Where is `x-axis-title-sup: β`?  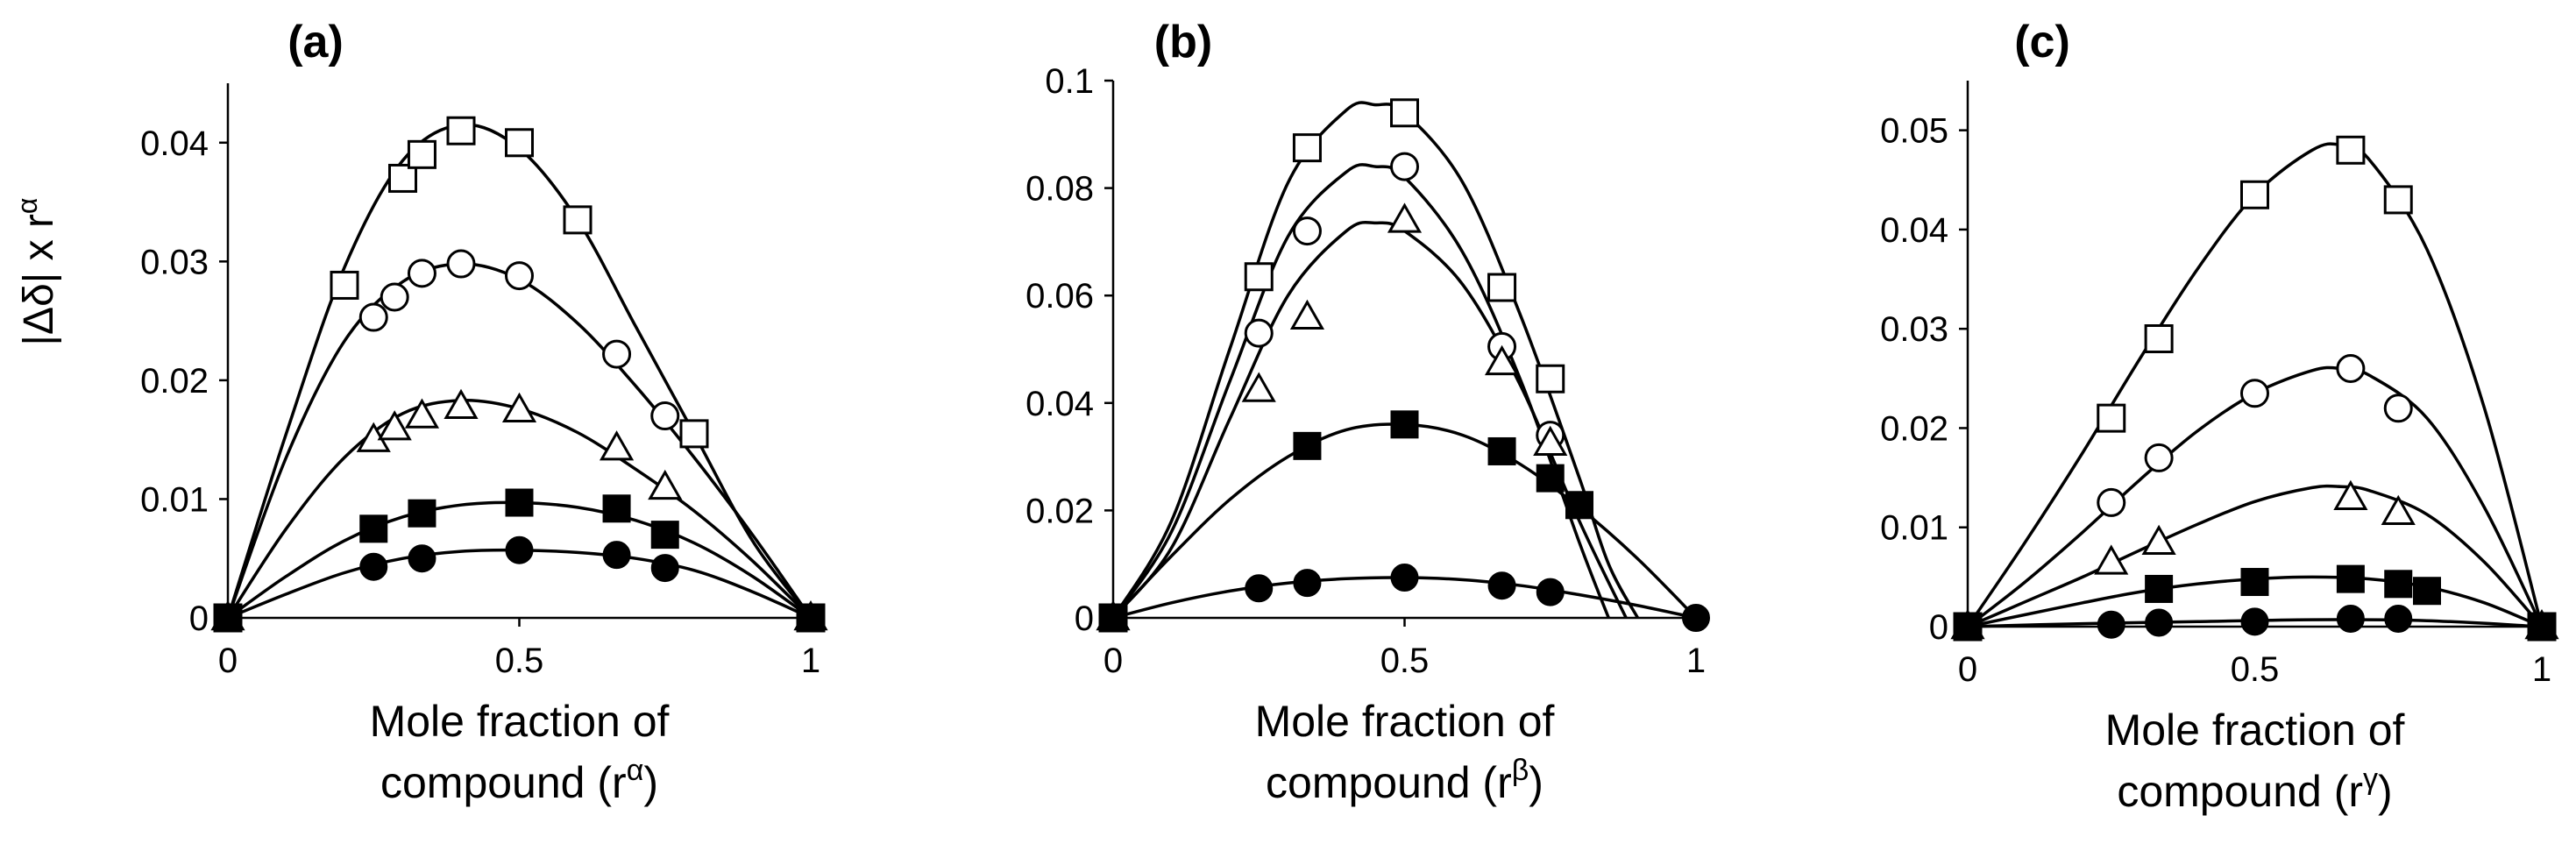 x-axis-title-sup: β is located at coordinates (1520, 770).